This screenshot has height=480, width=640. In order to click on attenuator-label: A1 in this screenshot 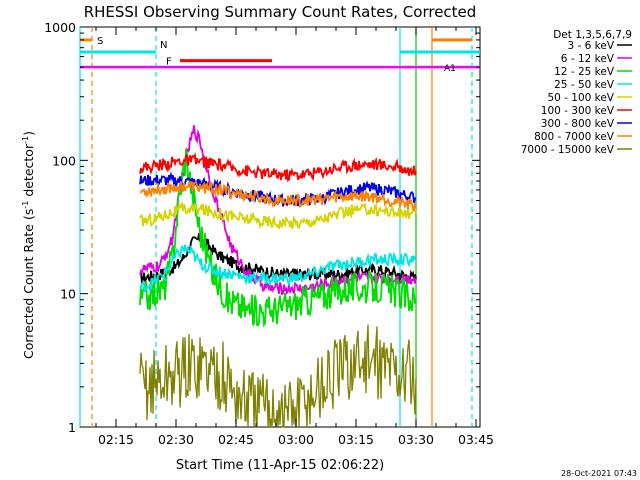, I will do `click(450, 69)`.